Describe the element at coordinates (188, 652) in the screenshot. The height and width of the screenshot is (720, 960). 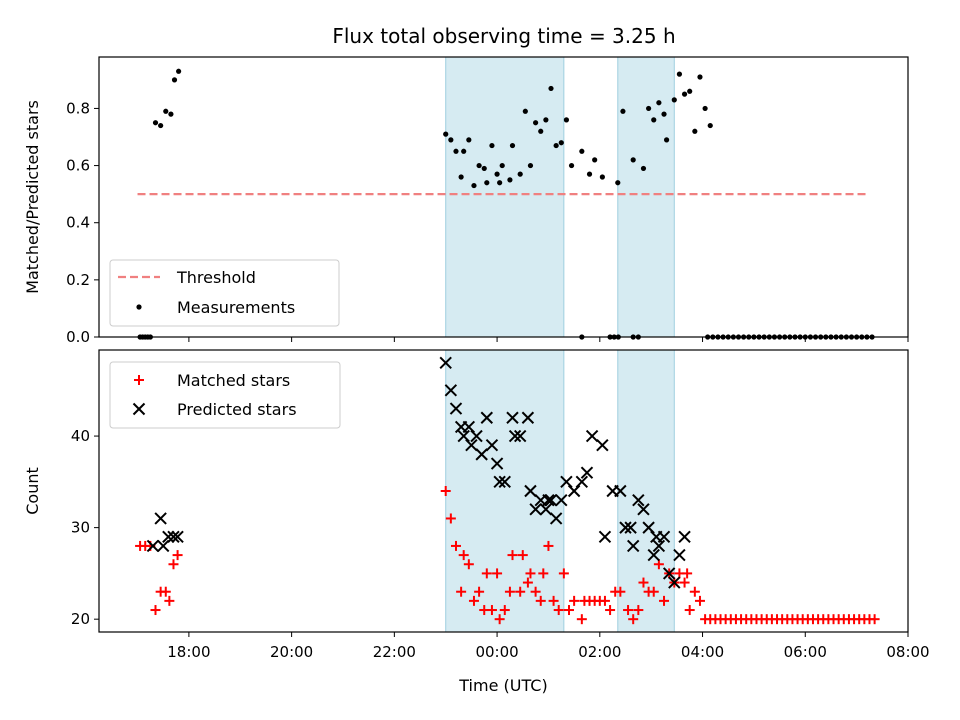
I see `x-tick-label: 18:00` at that location.